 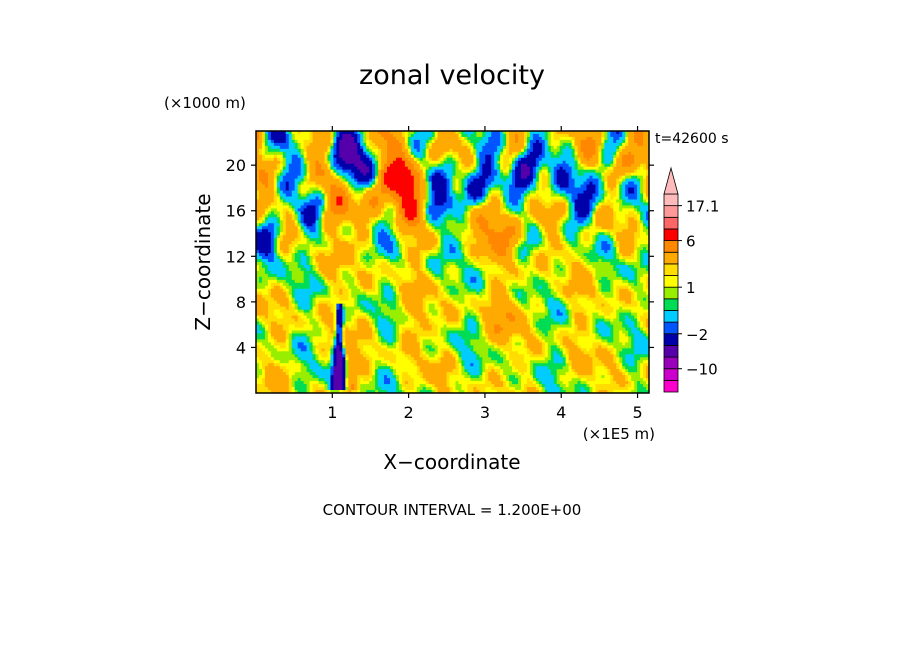 What do you see at coordinates (692, 139) in the screenshot?
I see `time-label: t=42600 s` at bounding box center [692, 139].